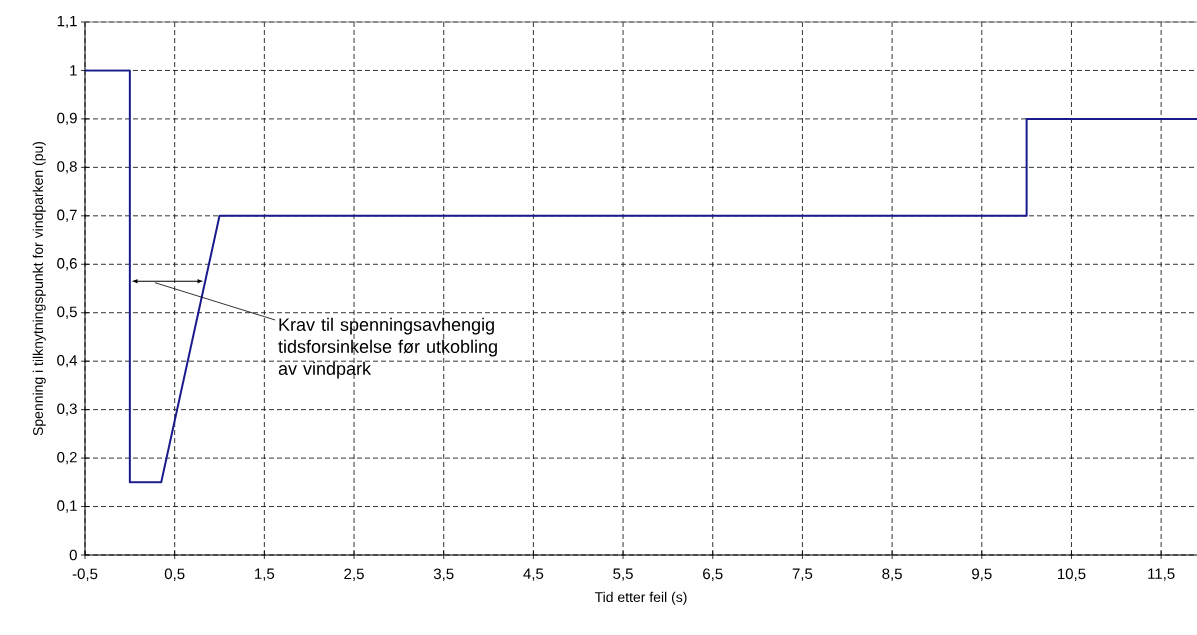  I want to click on x-tick-label: 5,5, so click(623, 574).